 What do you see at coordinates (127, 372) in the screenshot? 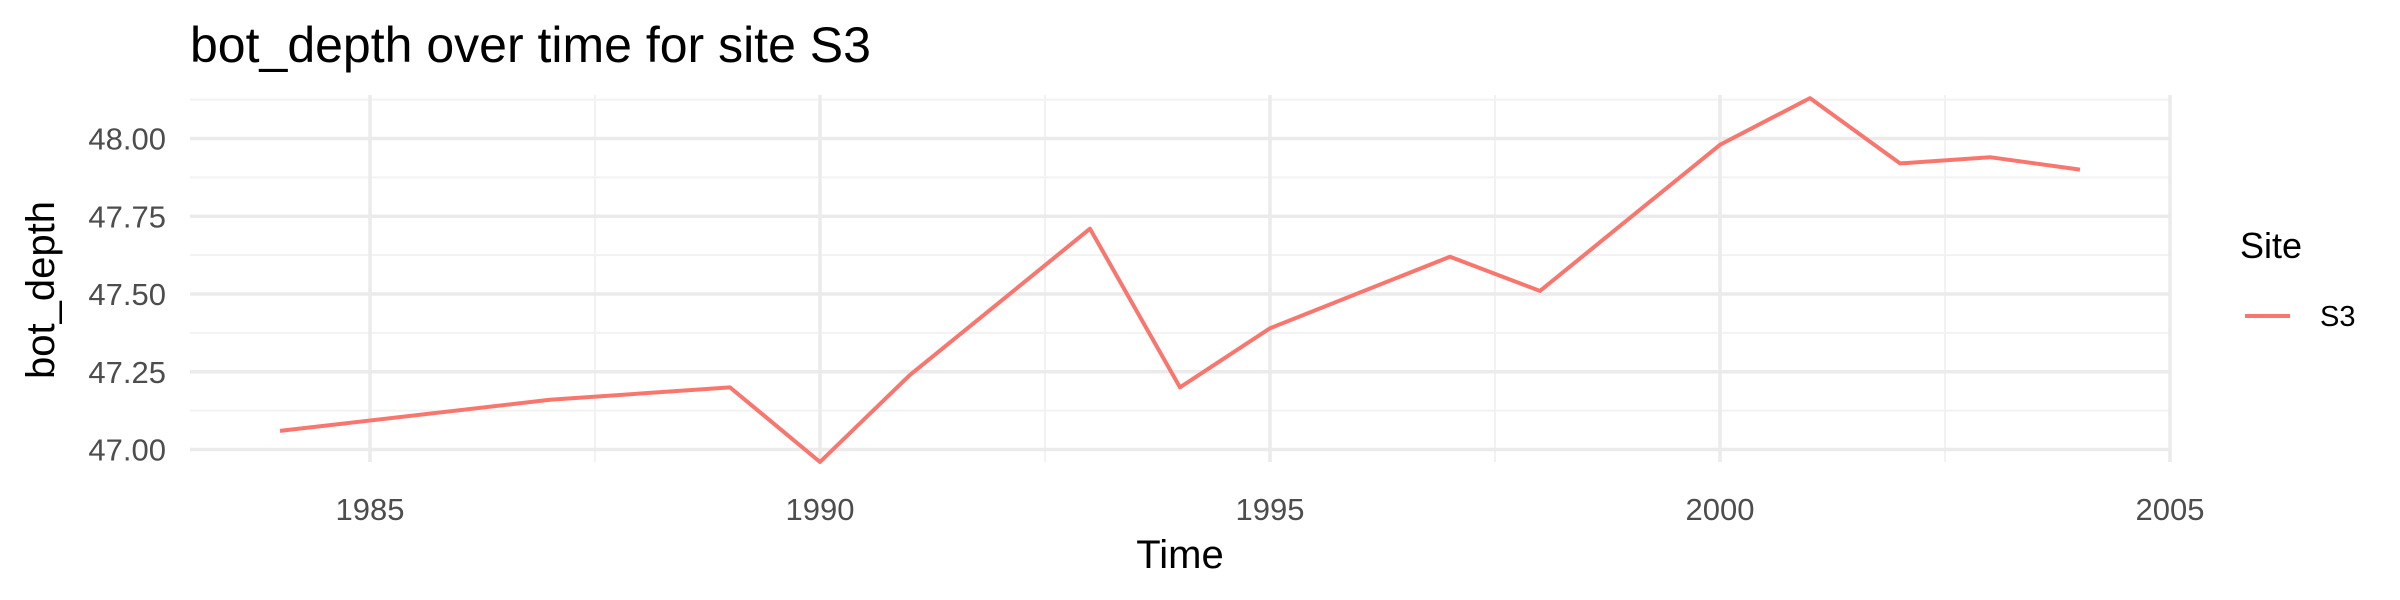
I see `y-tick-label: 47.25` at bounding box center [127, 372].